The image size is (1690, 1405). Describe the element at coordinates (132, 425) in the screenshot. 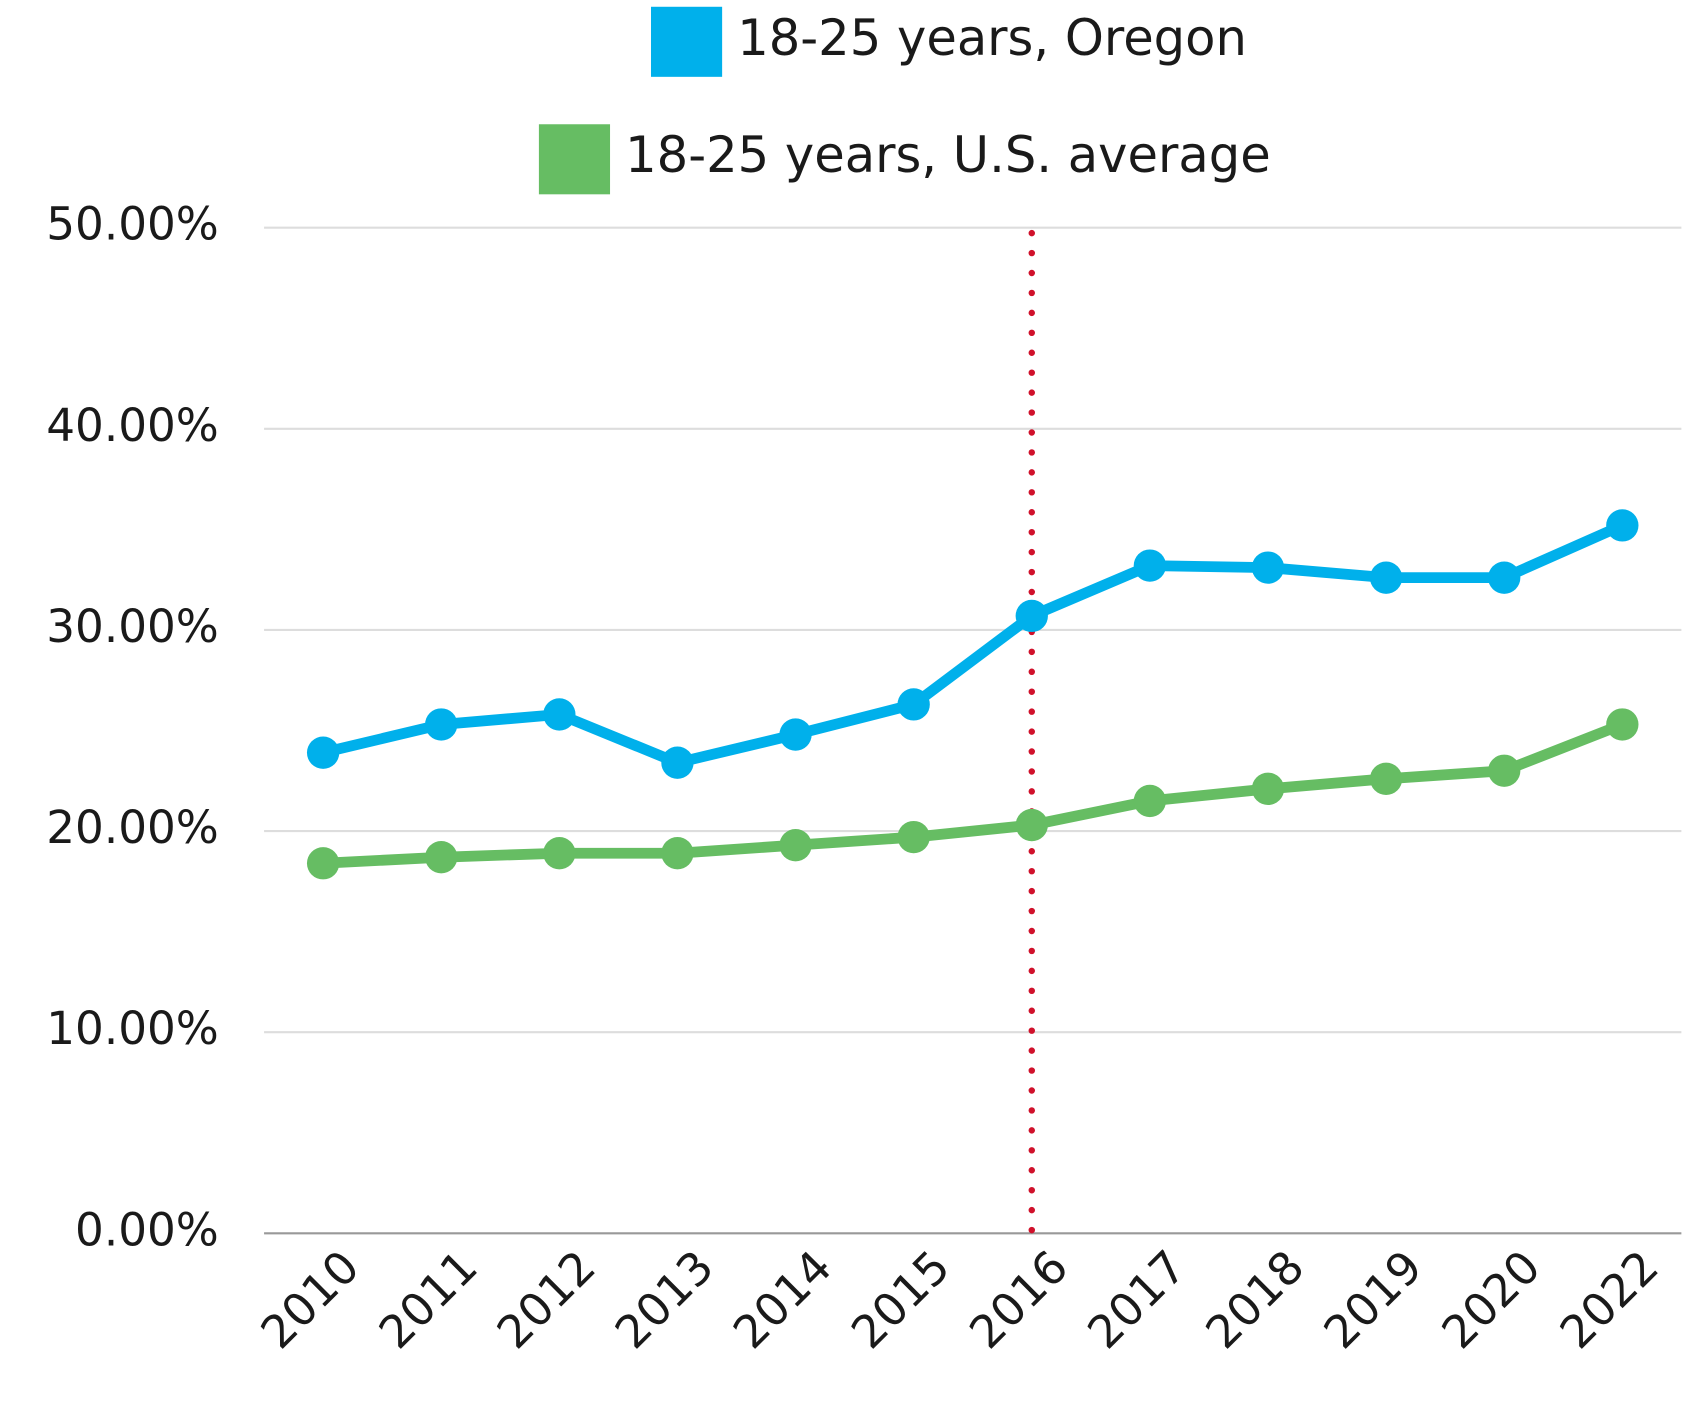

I see `y-tick-label: 40.00%` at that location.